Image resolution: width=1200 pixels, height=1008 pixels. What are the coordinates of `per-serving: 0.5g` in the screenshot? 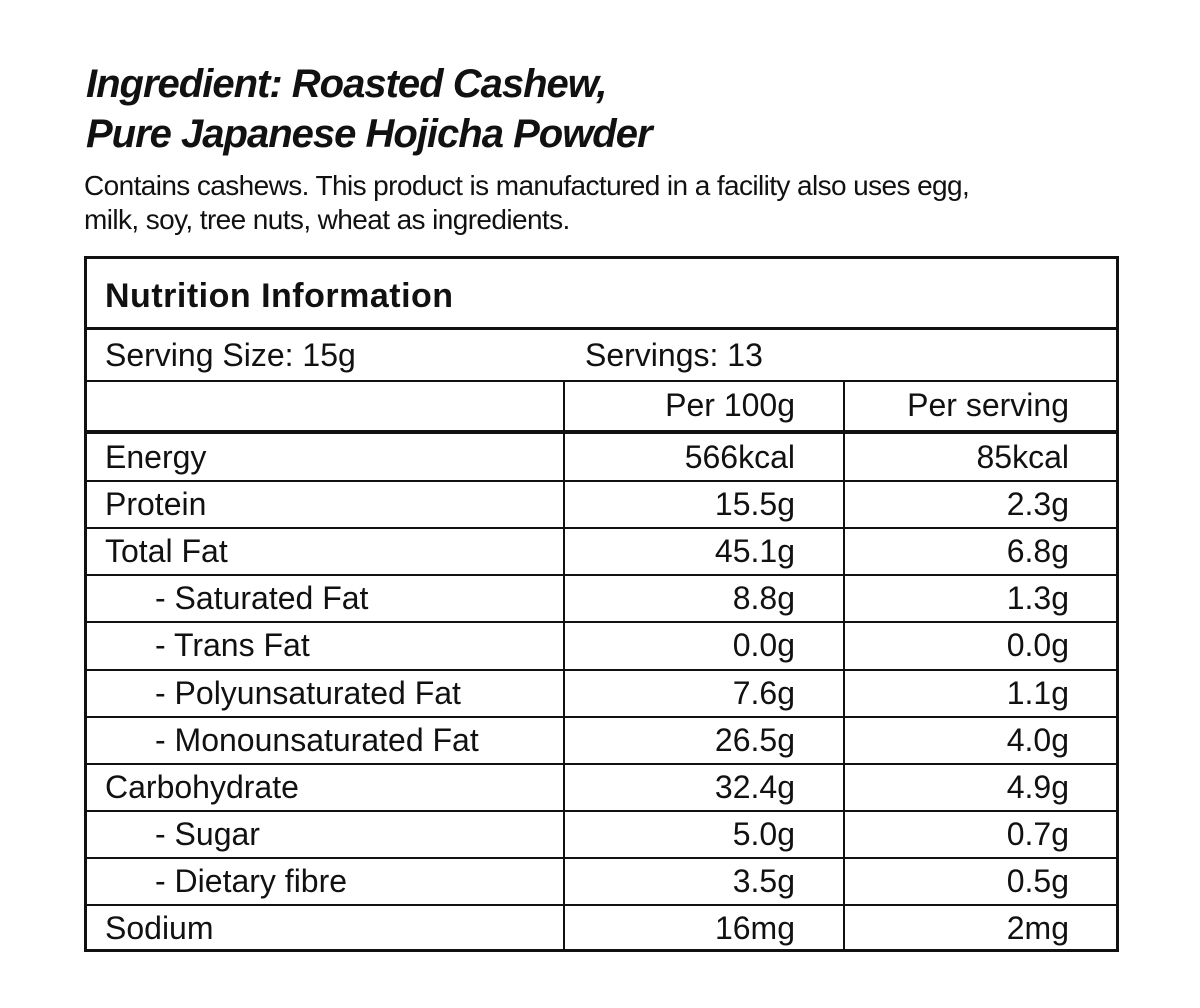 It's located at (1037, 880).